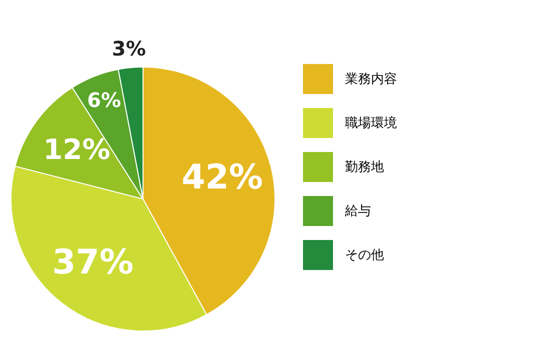  What do you see at coordinates (104, 100) in the screenshot?
I see `data-label: 6%` at bounding box center [104, 100].